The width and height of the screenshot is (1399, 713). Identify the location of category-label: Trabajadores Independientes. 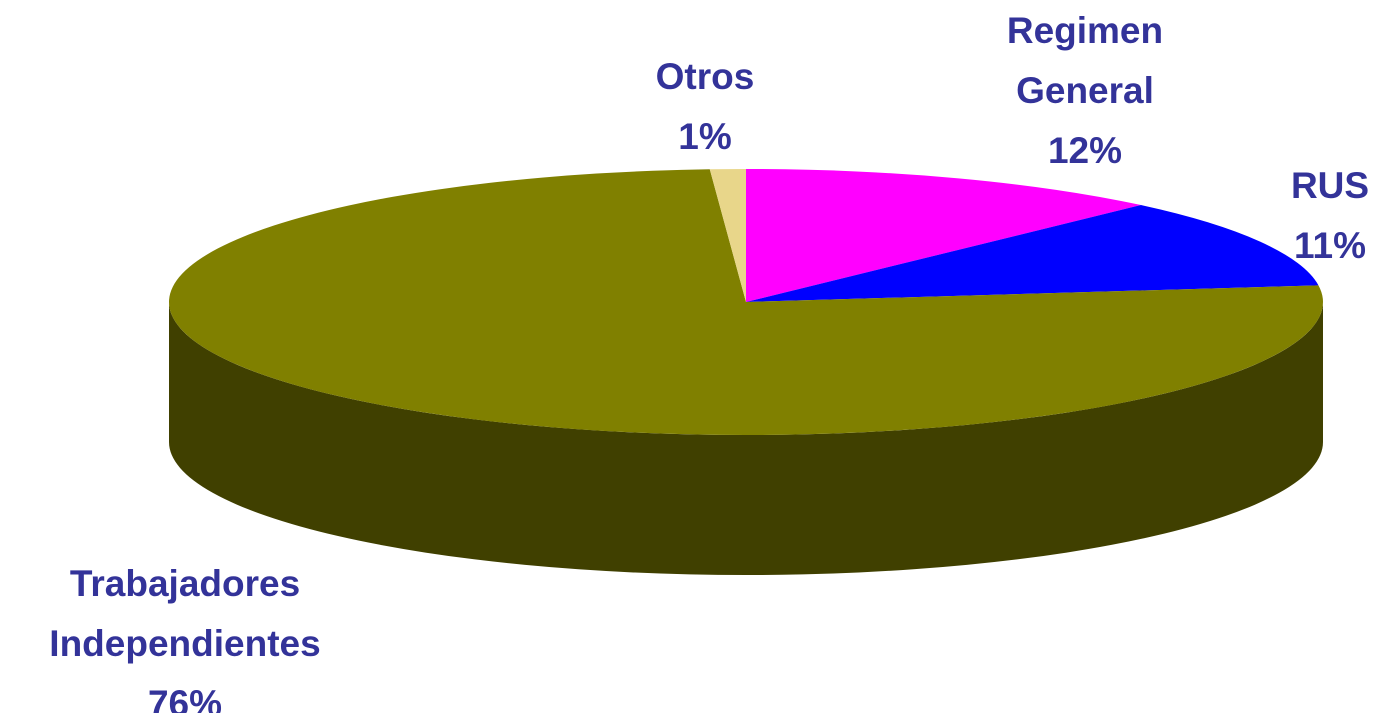
(184, 613).